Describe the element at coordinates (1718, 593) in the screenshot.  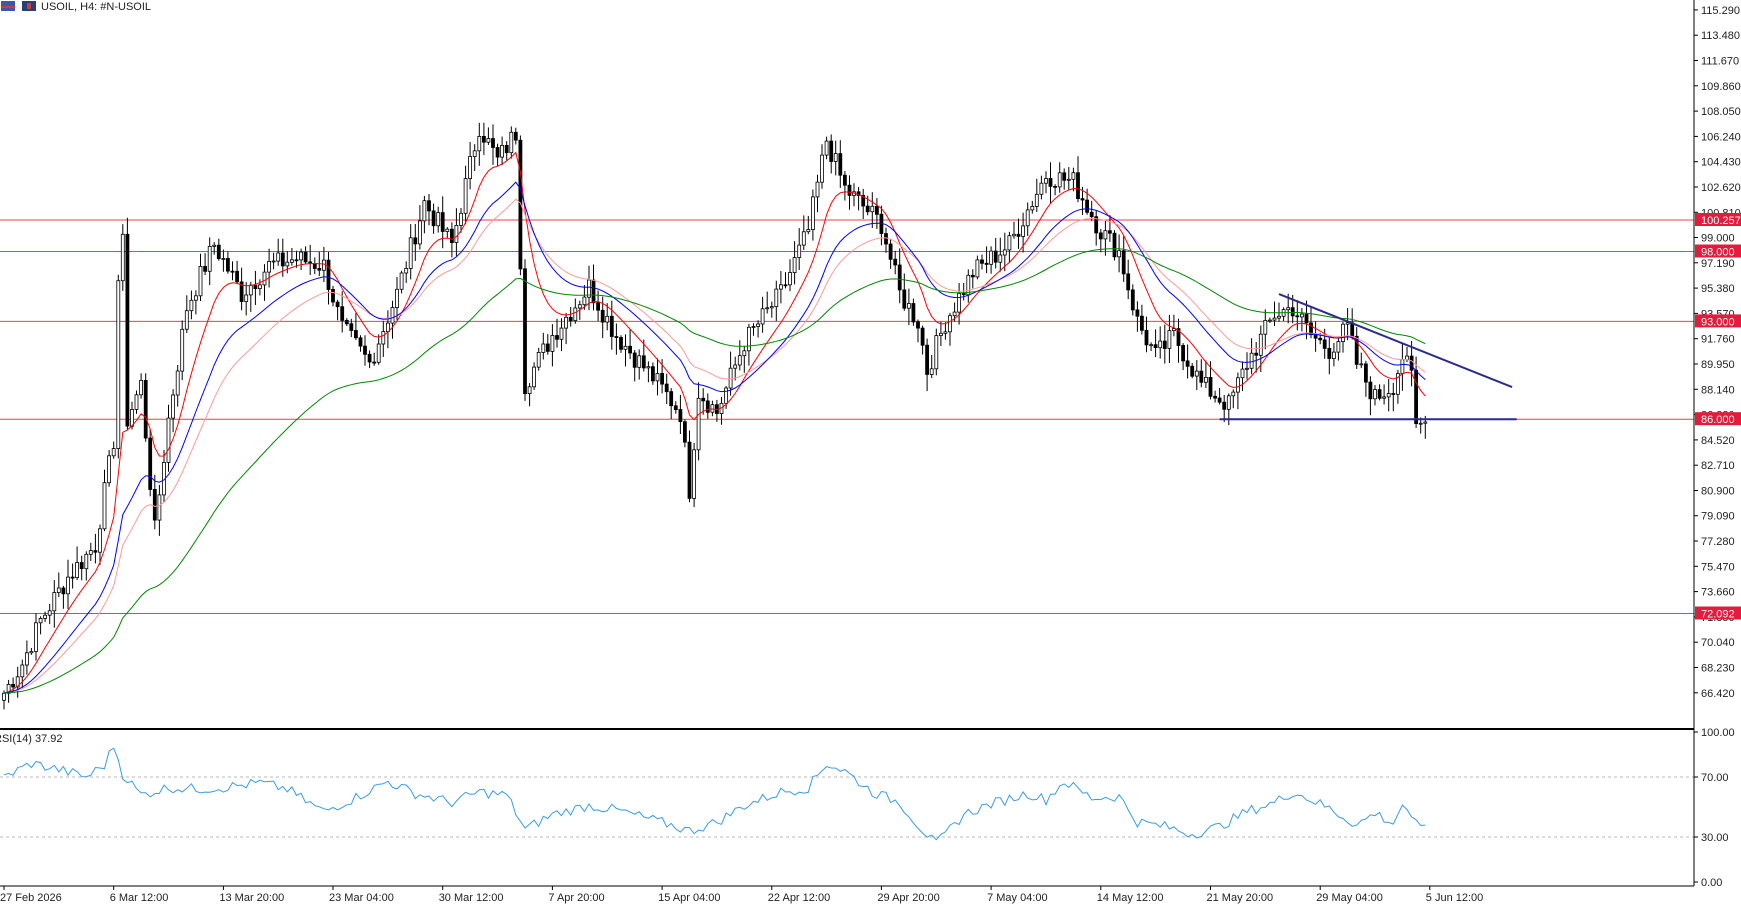
I see `price-tick-label: 73.660` at that location.